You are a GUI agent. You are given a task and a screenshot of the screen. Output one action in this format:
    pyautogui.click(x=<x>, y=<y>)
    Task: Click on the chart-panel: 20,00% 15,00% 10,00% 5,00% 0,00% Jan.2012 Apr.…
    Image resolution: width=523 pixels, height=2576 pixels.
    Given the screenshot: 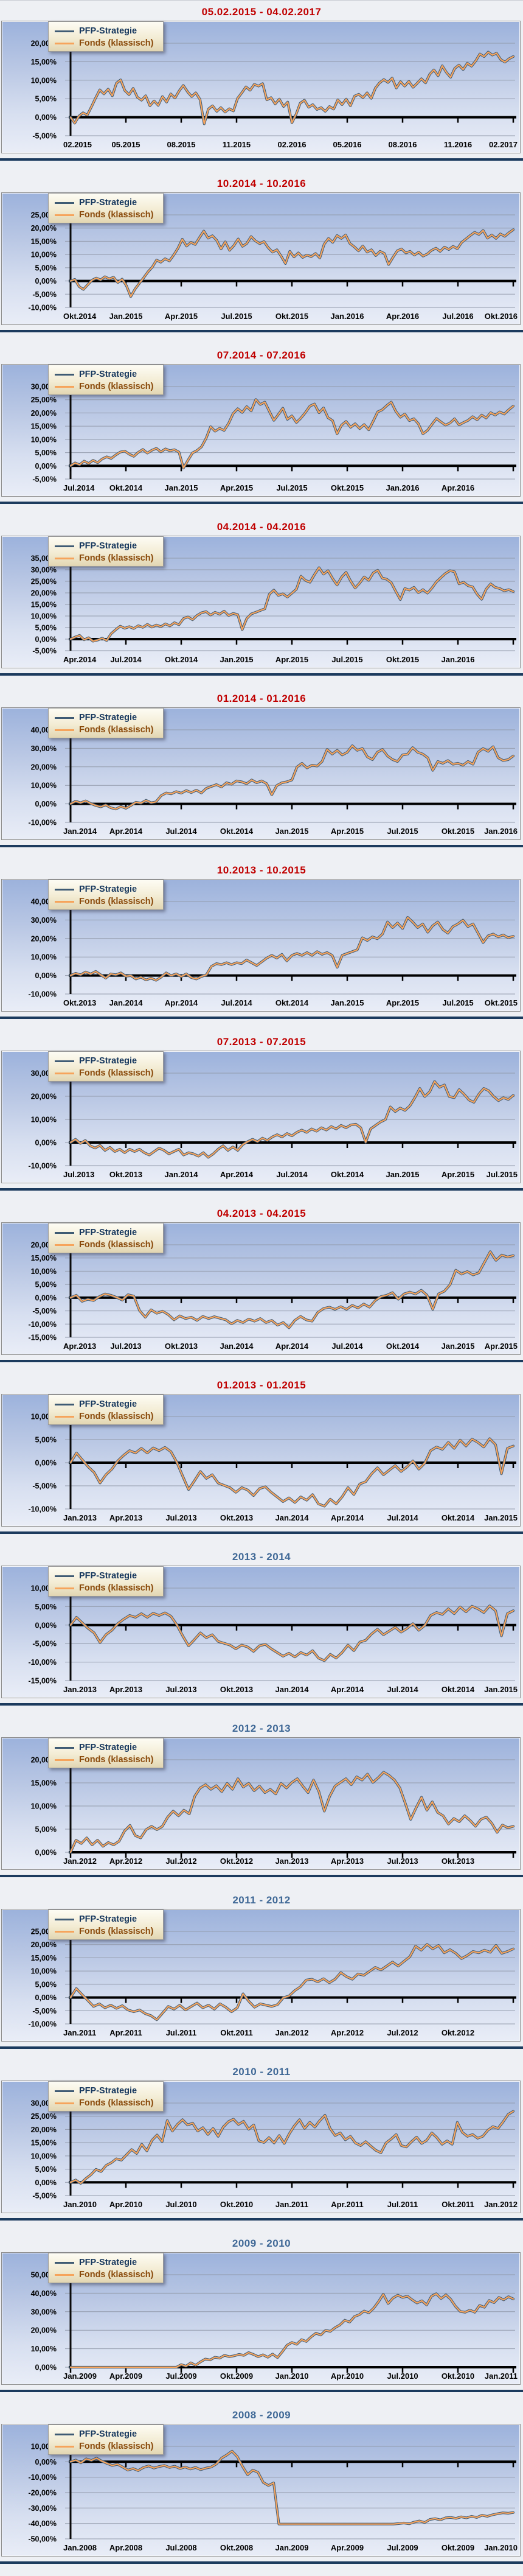 What is the action you would take?
    pyautogui.click(x=261, y=1803)
    